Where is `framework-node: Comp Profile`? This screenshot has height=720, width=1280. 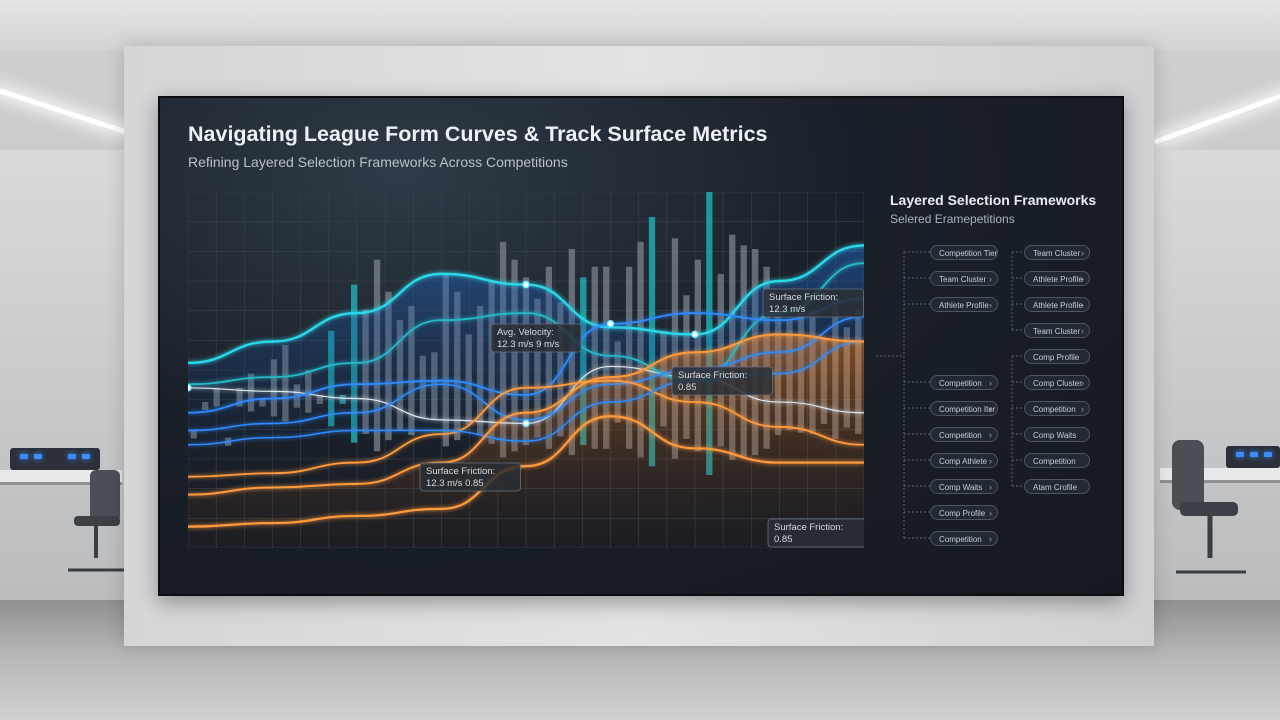
framework-node: Comp Profile is located at coordinates (1057, 356).